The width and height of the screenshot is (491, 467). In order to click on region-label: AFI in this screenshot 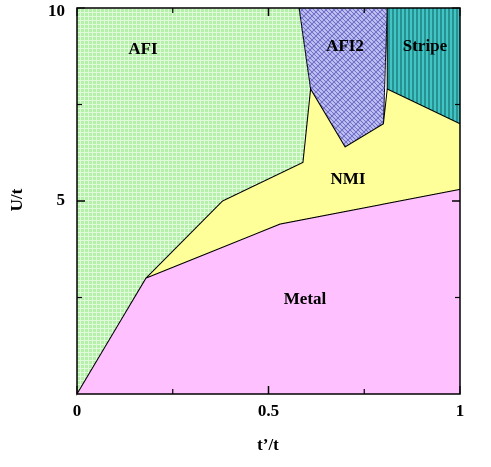, I will do `click(143, 48)`.